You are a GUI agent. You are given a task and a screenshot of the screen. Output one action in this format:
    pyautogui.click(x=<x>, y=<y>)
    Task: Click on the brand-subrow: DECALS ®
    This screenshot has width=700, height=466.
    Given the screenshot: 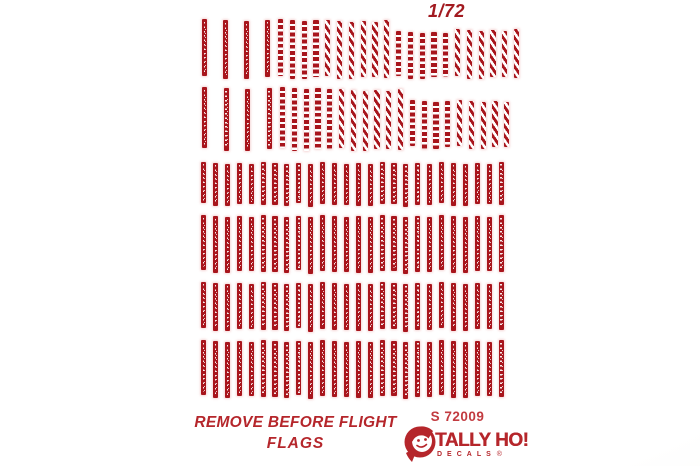 What is the action you would take?
    pyautogui.click(x=469, y=454)
    